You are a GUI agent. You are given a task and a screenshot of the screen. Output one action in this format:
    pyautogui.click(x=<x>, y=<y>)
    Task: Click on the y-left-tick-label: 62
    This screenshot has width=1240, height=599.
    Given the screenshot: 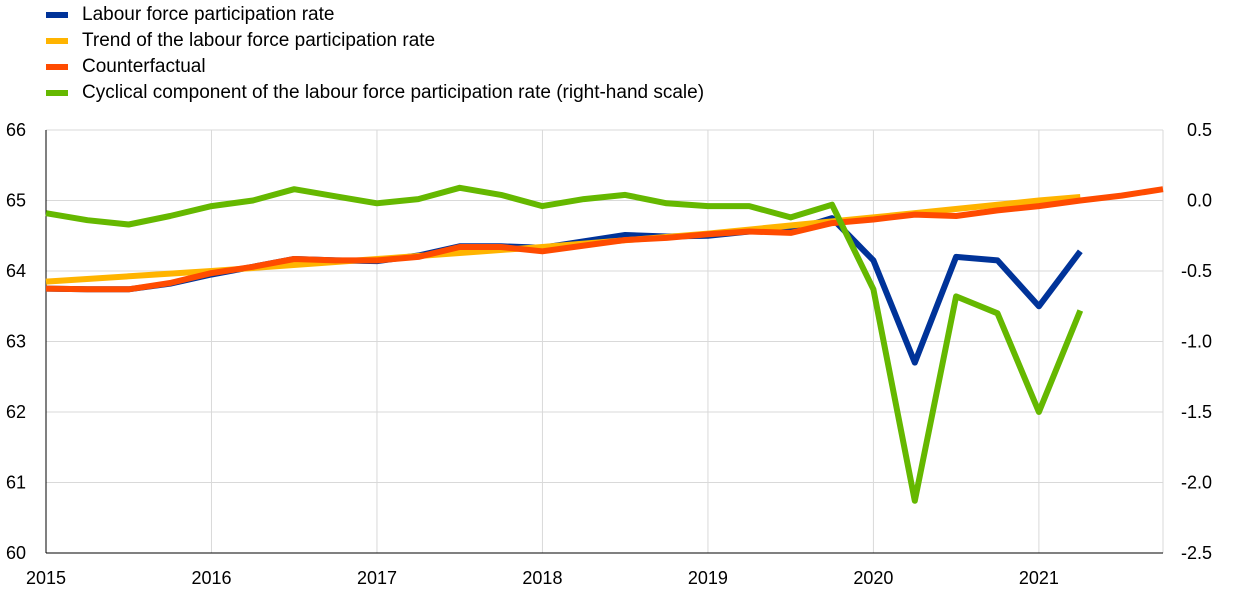 What is the action you would take?
    pyautogui.click(x=16, y=412)
    